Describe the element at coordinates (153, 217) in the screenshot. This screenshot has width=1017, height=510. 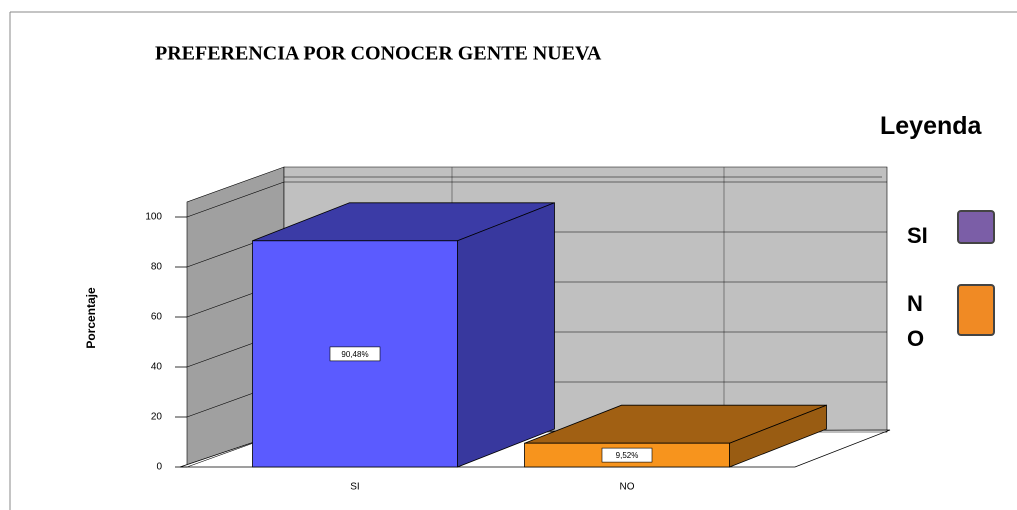
I see `y-tick-label: 100` at that location.